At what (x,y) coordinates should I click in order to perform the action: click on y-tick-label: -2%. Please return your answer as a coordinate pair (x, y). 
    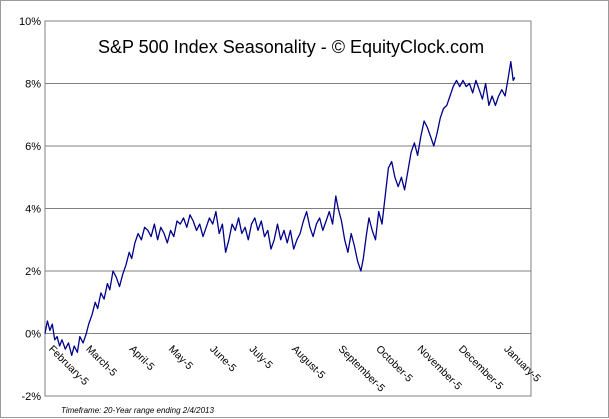
    Looking at the image, I should click on (31, 397).